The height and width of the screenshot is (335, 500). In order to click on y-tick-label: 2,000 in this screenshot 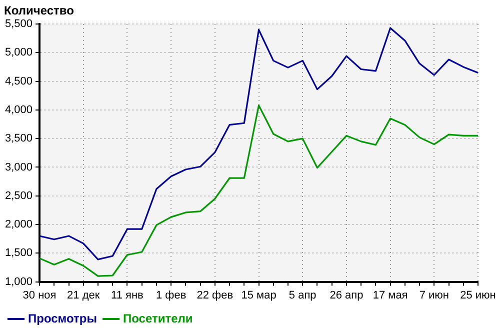, I will do `click(18, 224)`.